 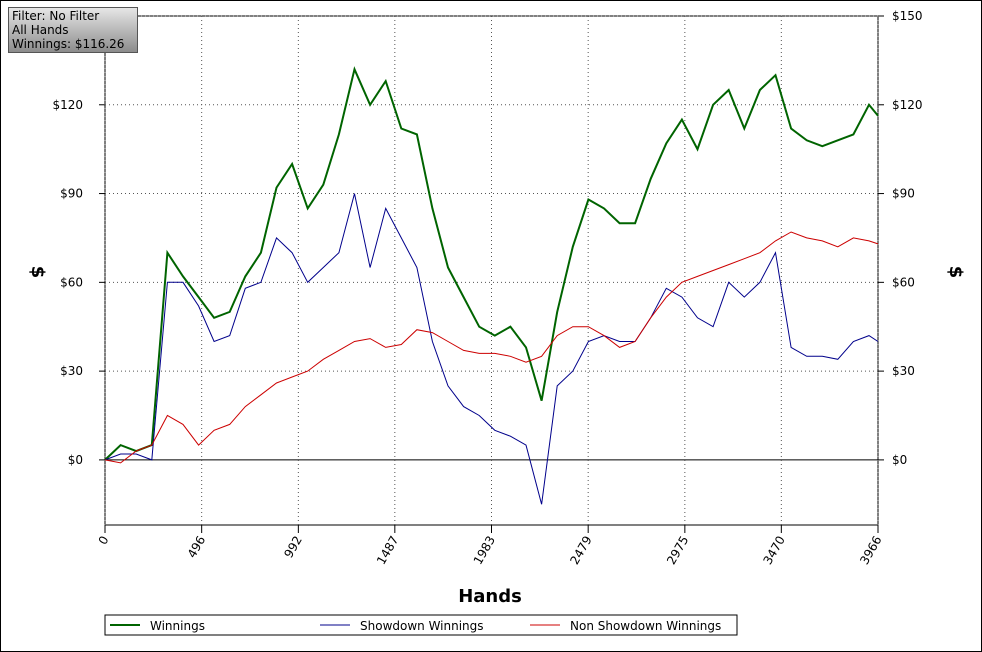 I want to click on y2-tick-label: $30, so click(x=903, y=371).